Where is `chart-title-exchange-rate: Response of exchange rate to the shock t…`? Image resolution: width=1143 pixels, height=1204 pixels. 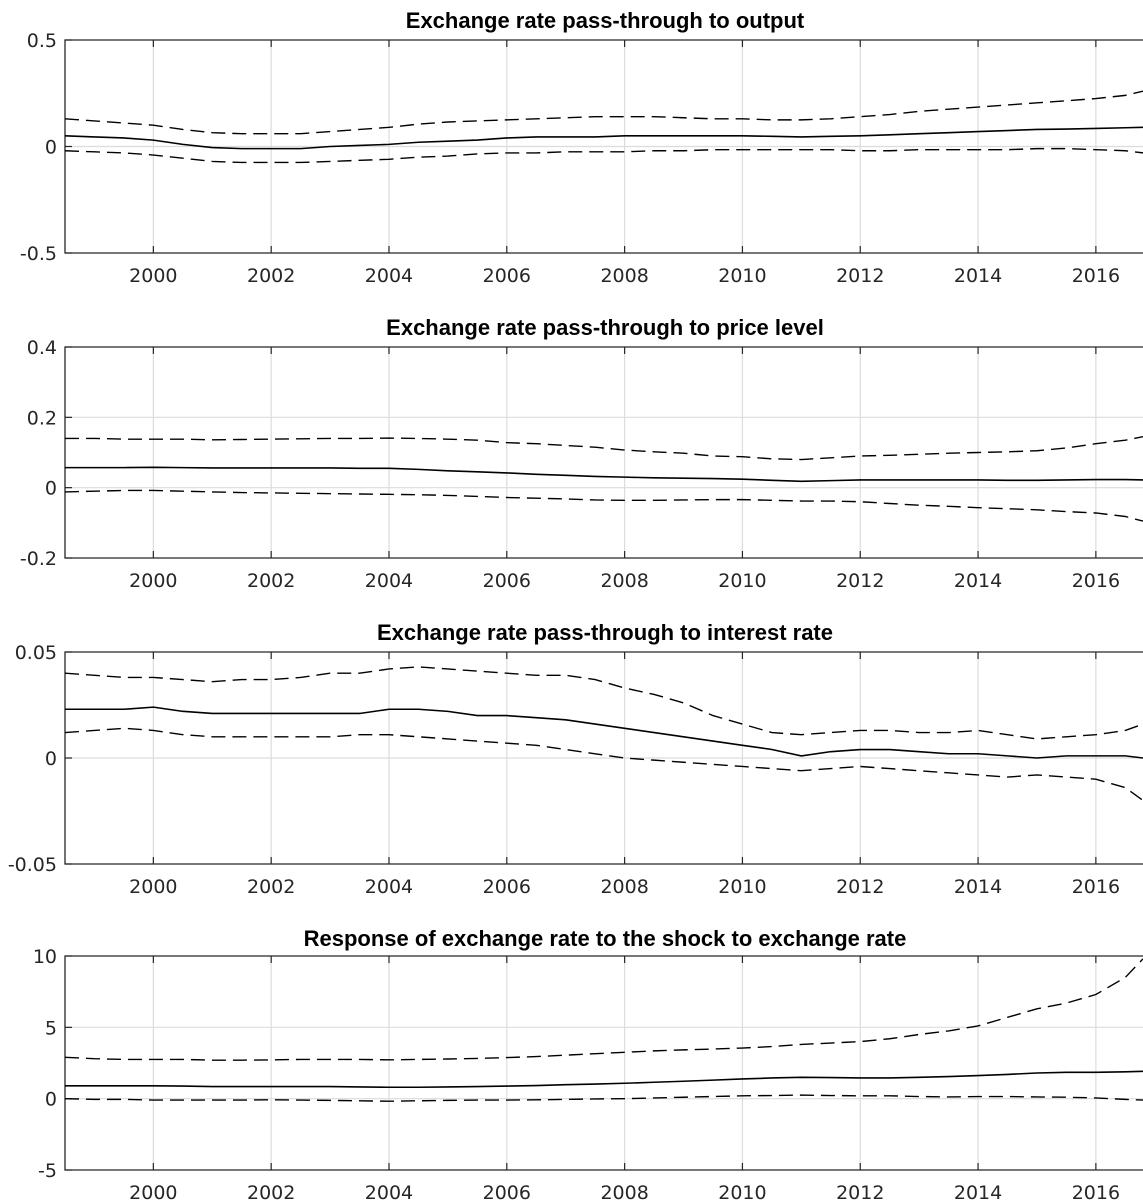
chart-title-exchange-rate: Response of exchange rate to the shock t… is located at coordinates (605, 938).